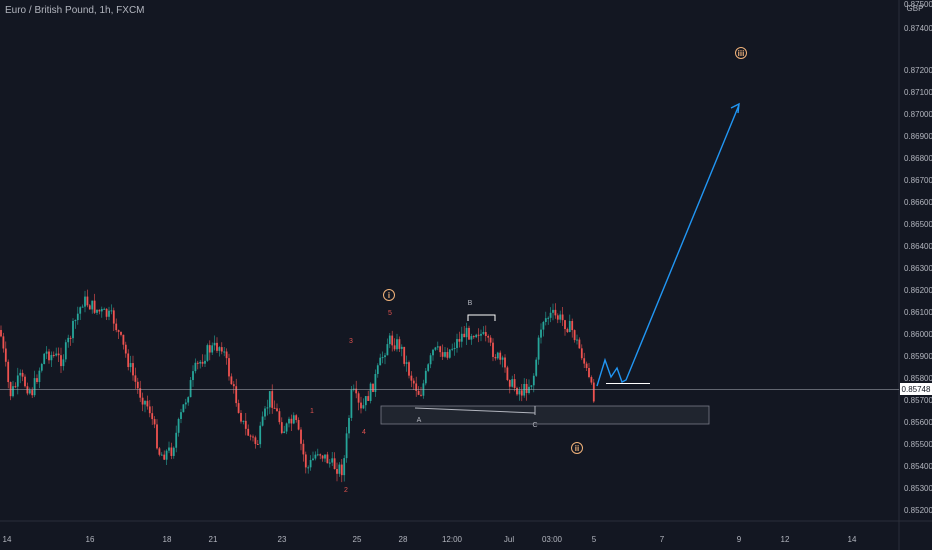 This screenshot has width=932, height=550. Describe the element at coordinates (403, 539) in the screenshot. I see `time-tick-label: 28` at that location.